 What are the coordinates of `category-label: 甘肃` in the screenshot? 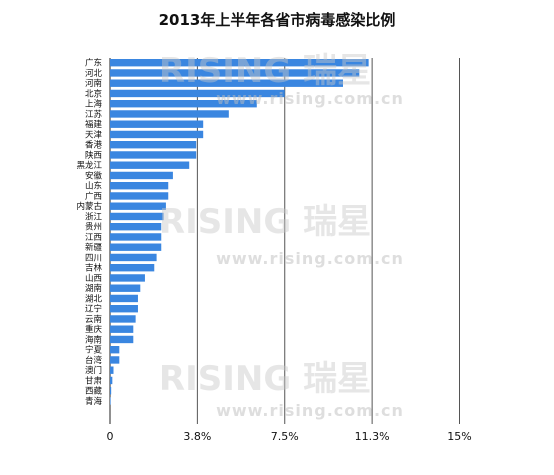 It's located at (94, 380).